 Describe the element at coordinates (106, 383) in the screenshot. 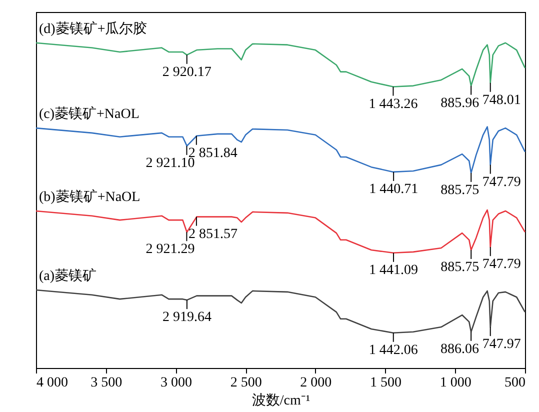

I see `x-tick-label: 3 500` at that location.